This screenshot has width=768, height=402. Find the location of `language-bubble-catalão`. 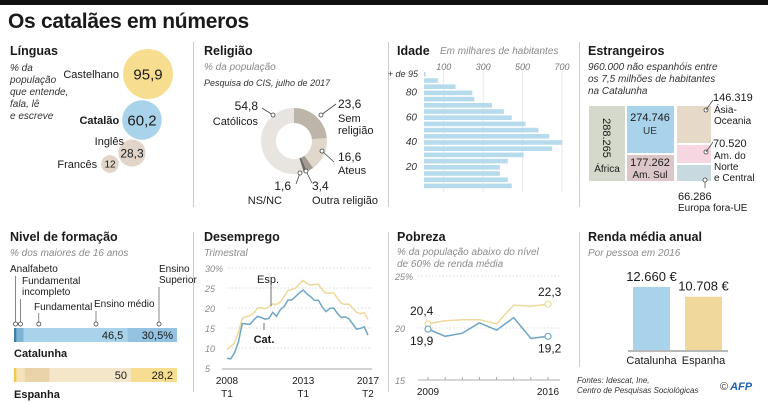

language-bubble-catalão is located at coordinates (142, 120).